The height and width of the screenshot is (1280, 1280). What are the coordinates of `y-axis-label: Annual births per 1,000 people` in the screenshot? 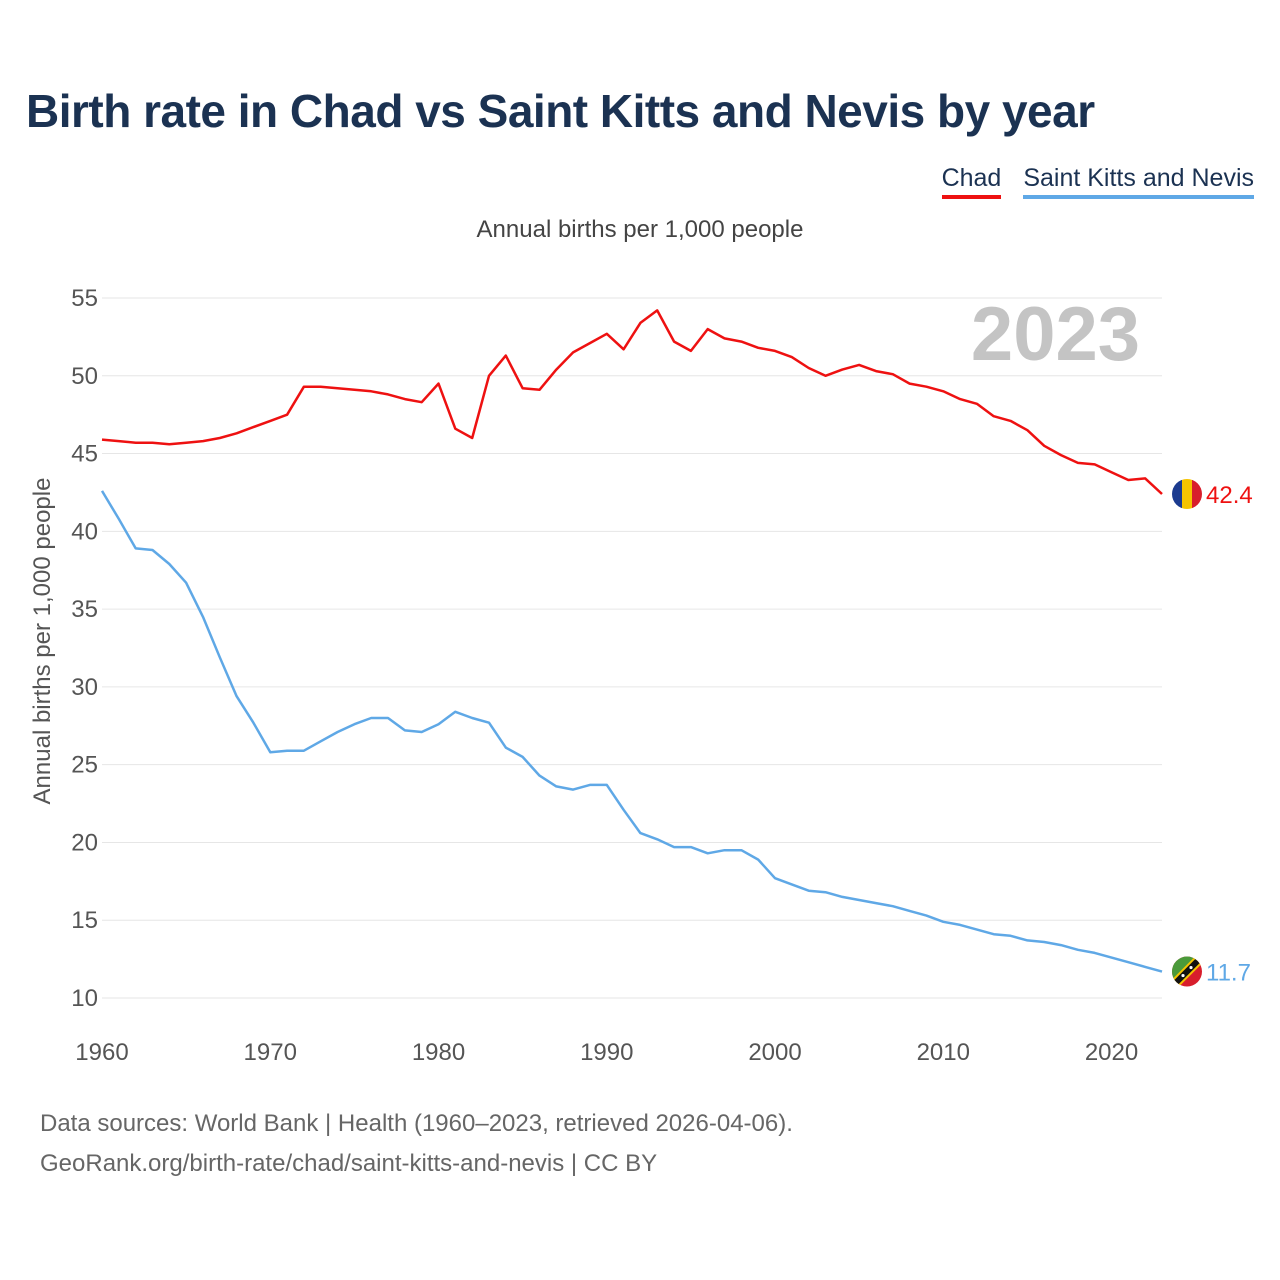 It's located at (42, 641).